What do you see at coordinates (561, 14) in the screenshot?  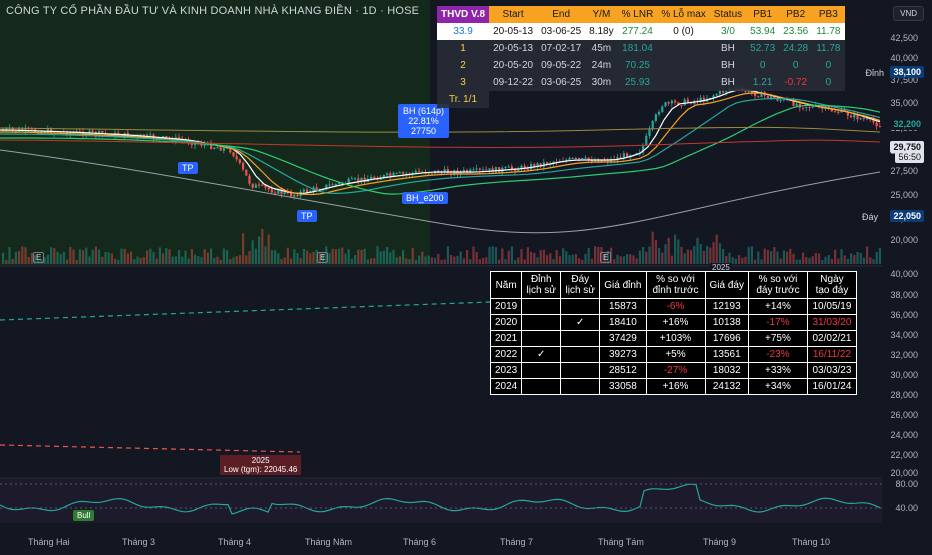 I see `table-header-cell: End` at bounding box center [561, 14].